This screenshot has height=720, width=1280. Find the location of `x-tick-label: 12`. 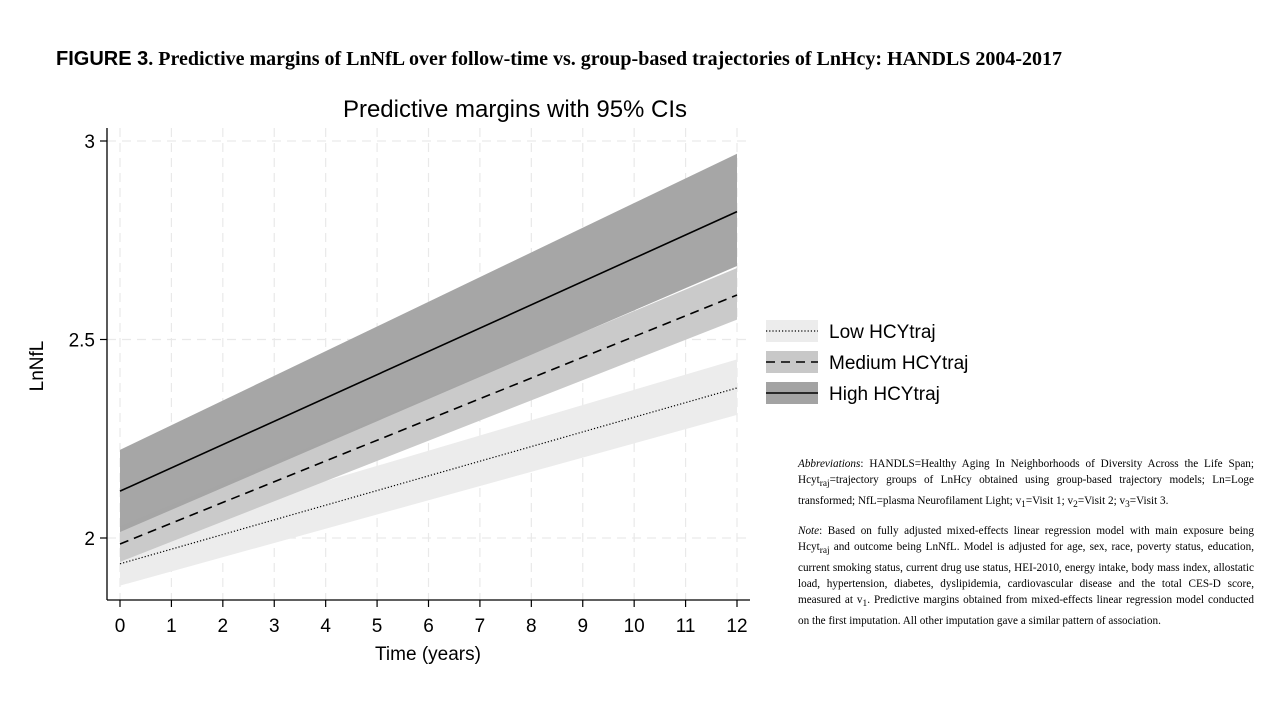

x-tick-label: 12 is located at coordinates (736, 626).